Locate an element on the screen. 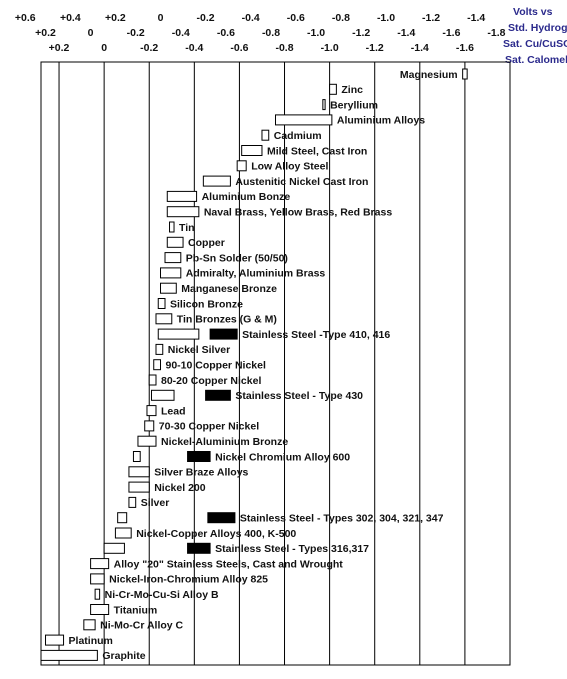 This screenshot has width=567, height=679. bar-label: Silver is located at coordinates (155, 503).